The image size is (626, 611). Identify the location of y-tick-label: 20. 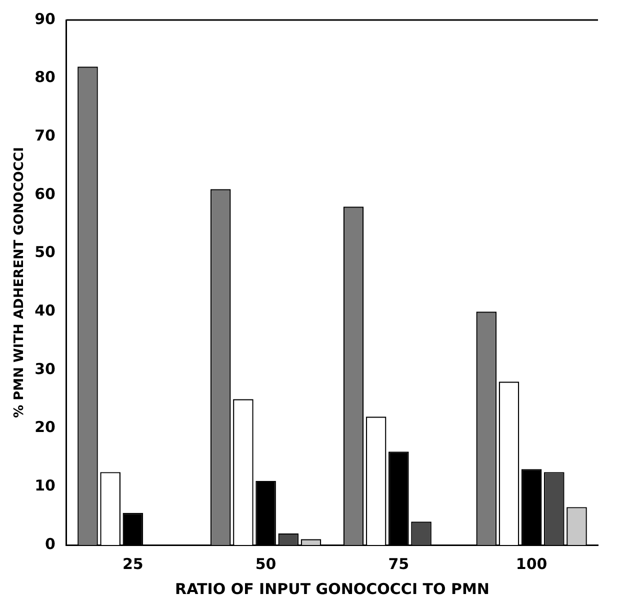
(45, 427).